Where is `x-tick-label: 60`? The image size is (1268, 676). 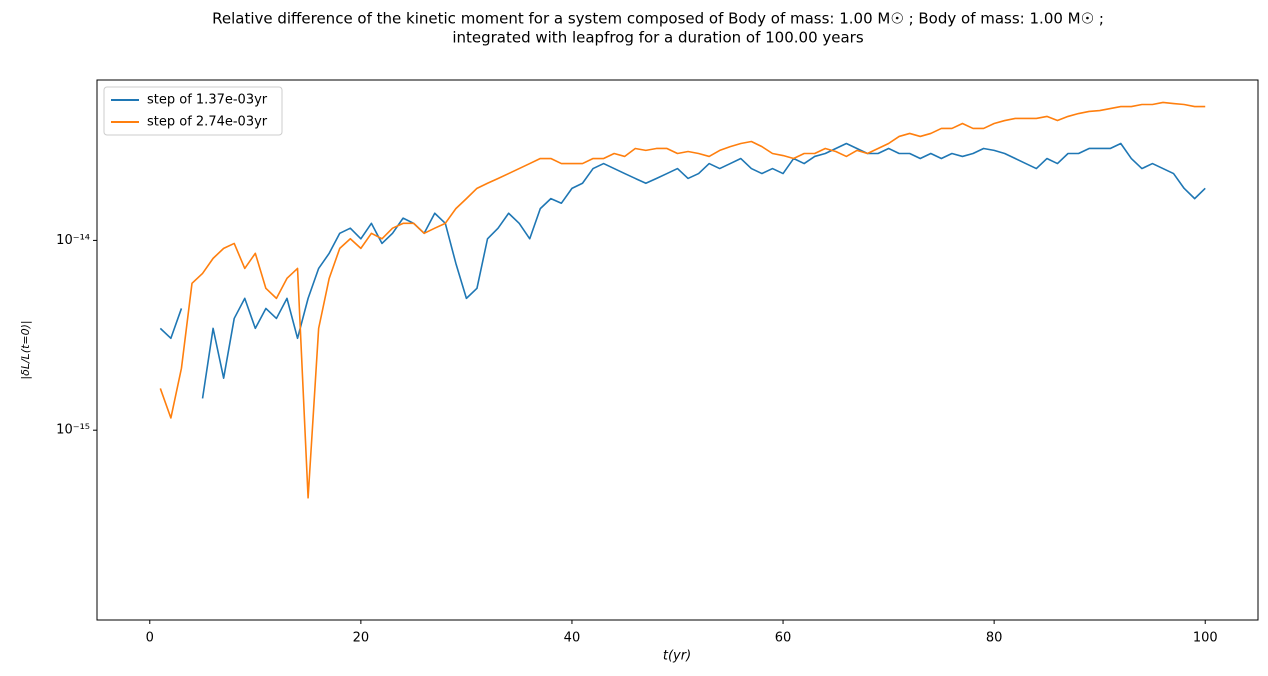 x-tick-label: 60 is located at coordinates (783, 638).